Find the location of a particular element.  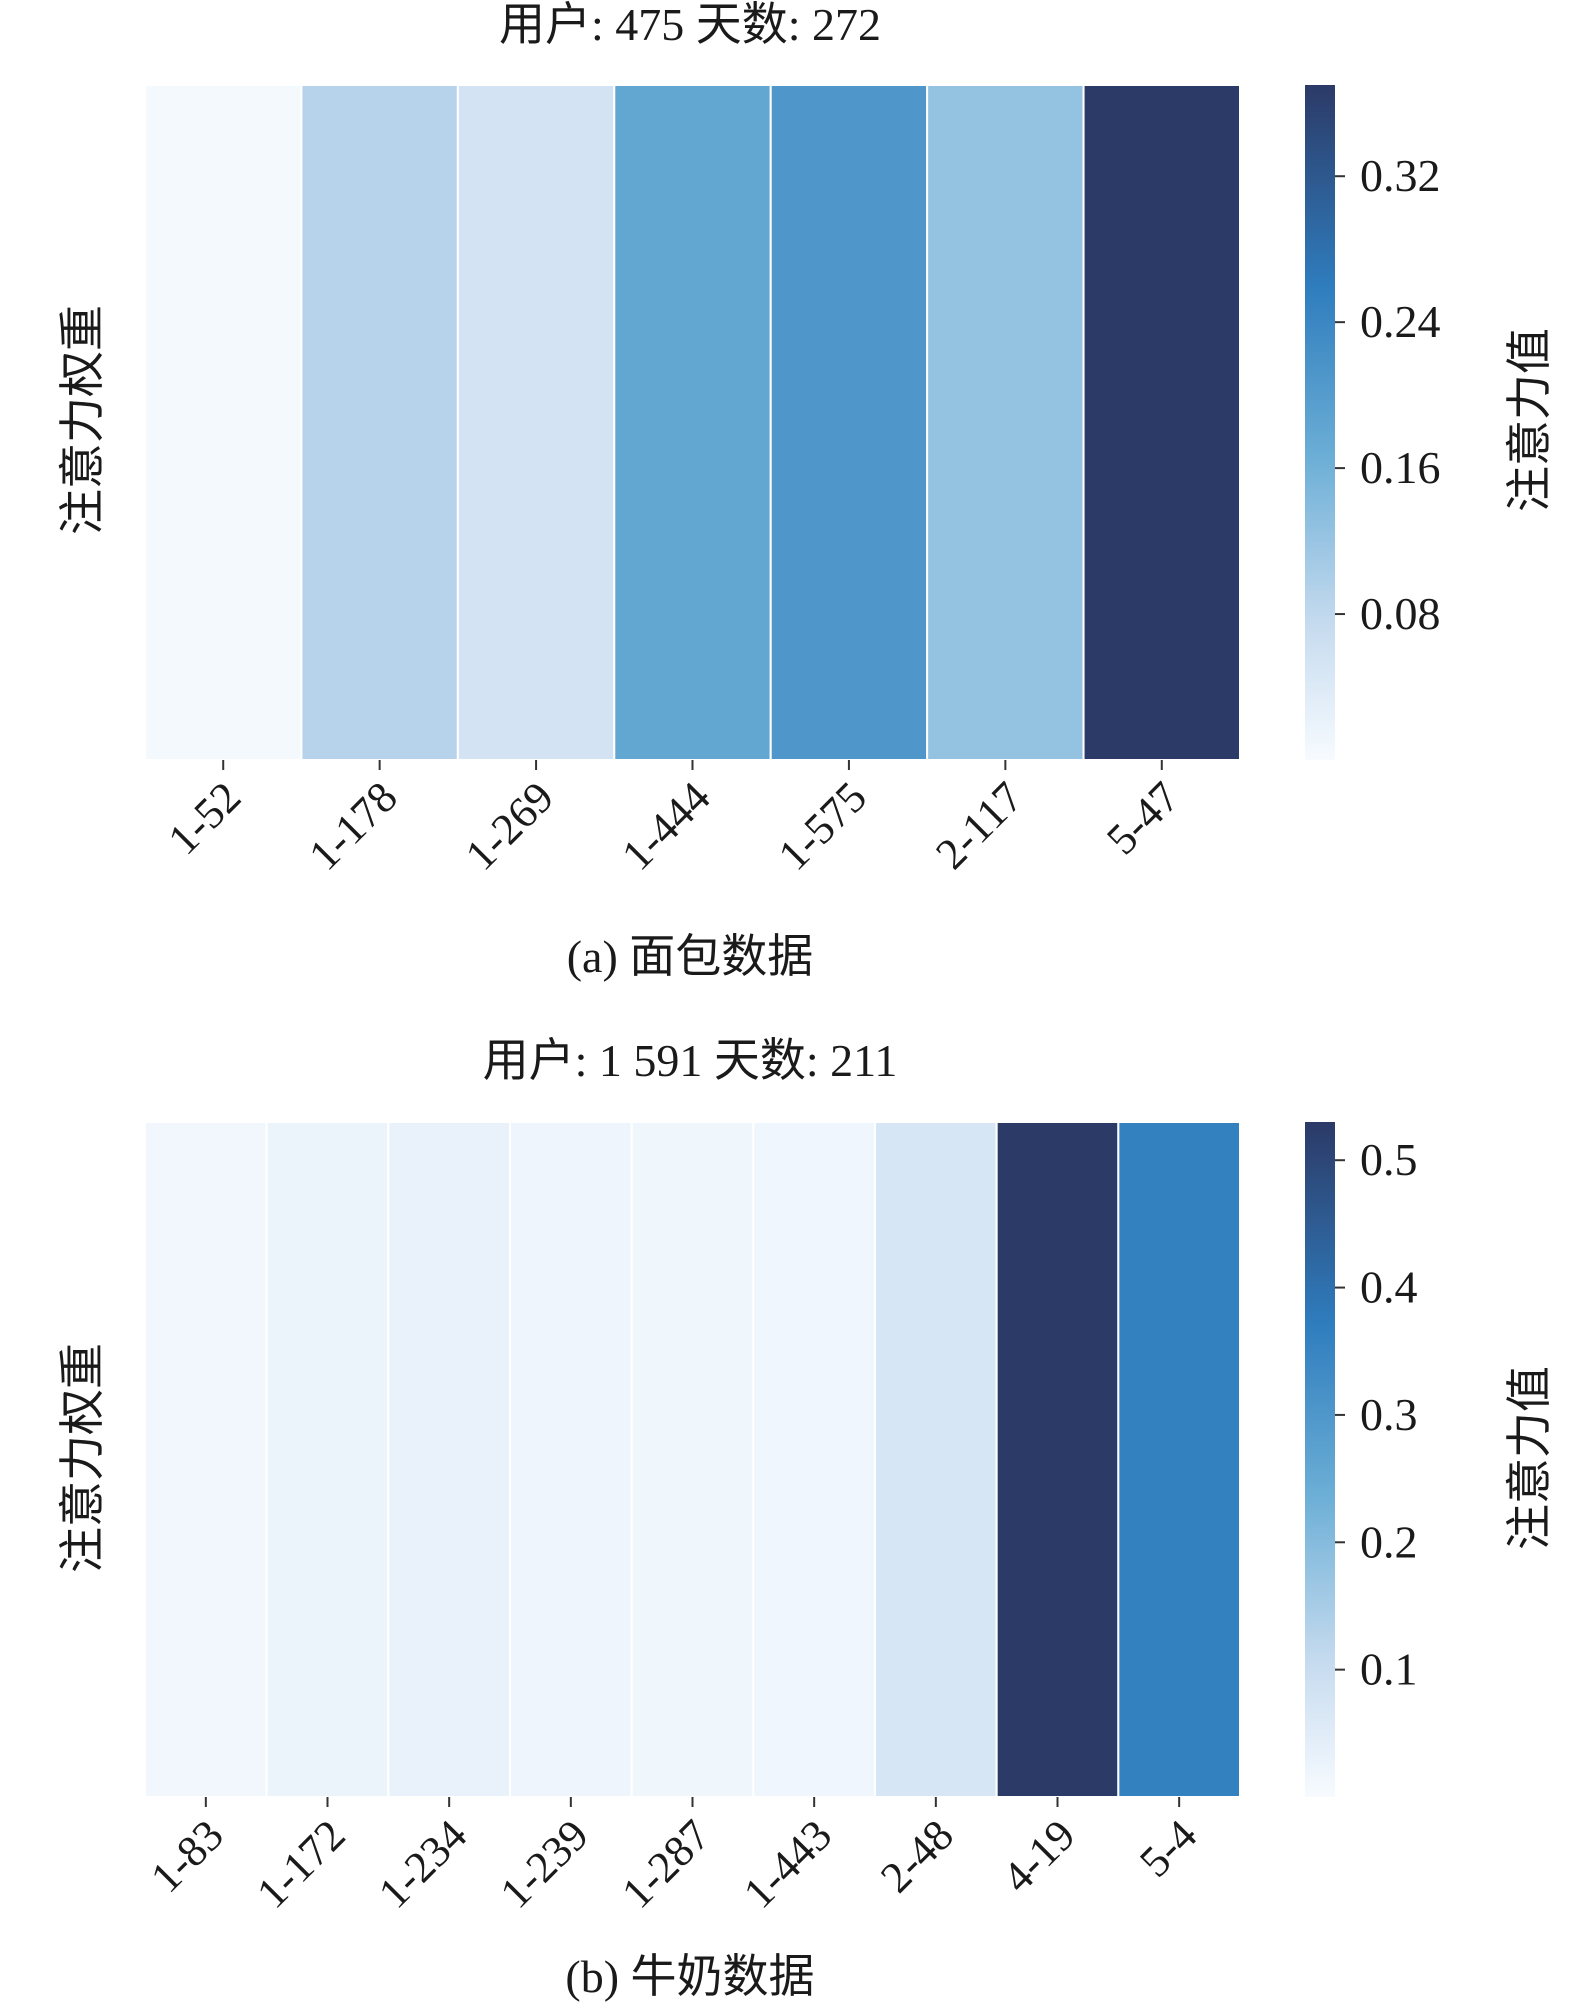

x-tick-label: 1-443 is located at coordinates (787, 1863).